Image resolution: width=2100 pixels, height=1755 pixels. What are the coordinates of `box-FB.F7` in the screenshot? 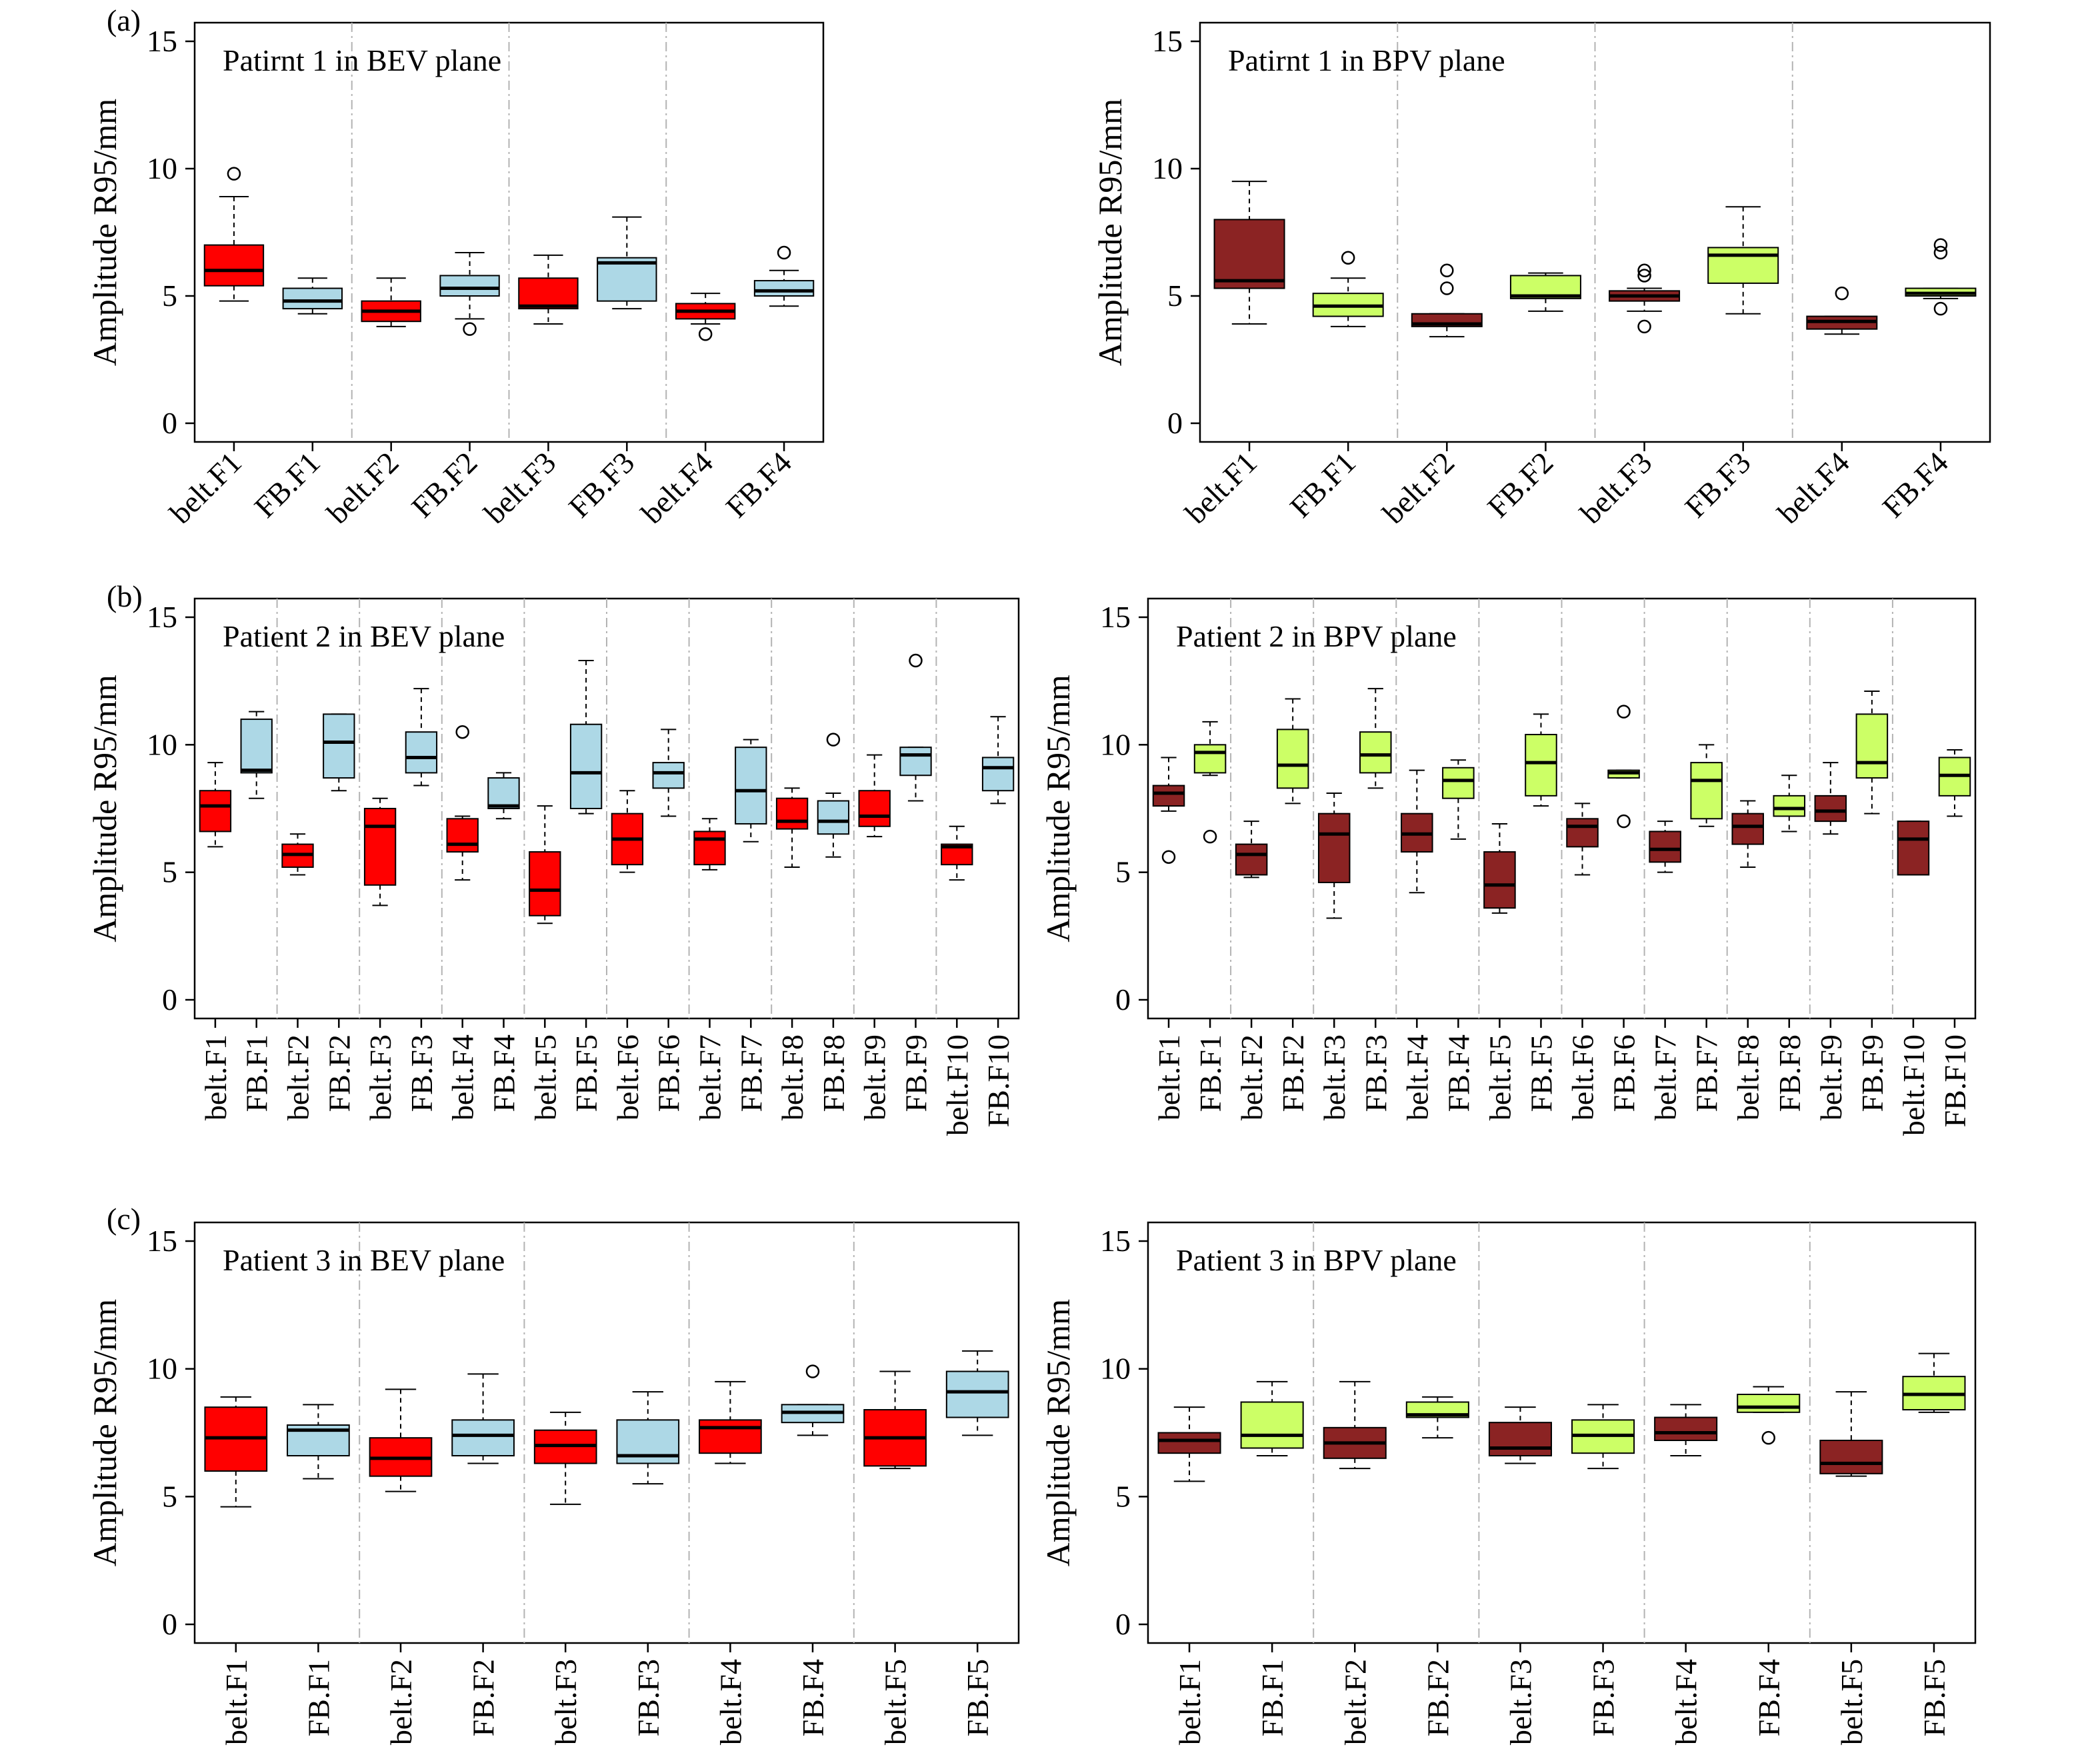 It's located at (751, 791).